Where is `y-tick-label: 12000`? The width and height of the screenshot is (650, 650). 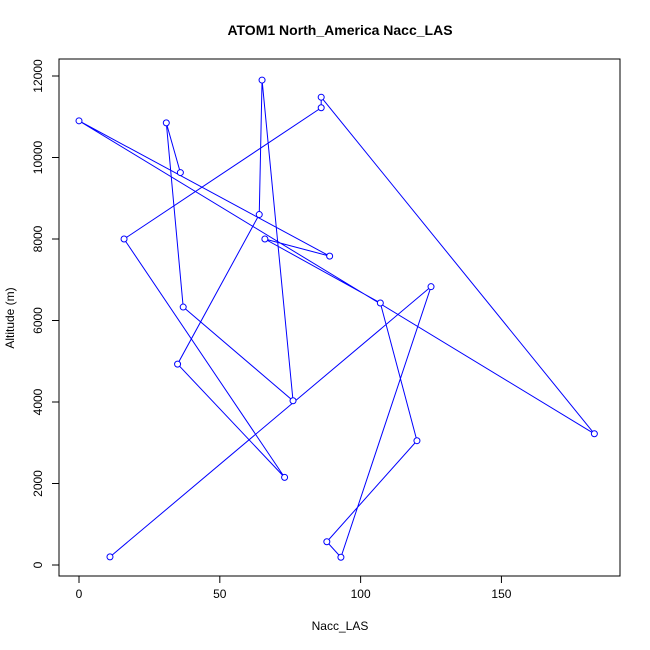 y-tick-label: 12000 is located at coordinates (38, 76).